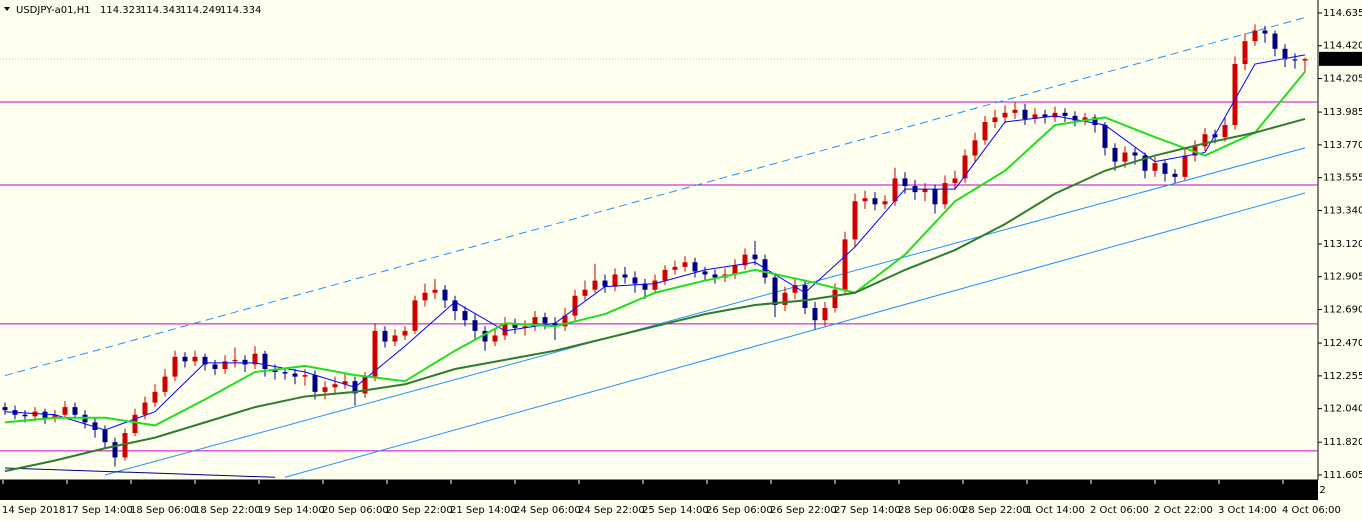 This screenshot has width=1362, height=521. I want to click on y-tick-label: 113.340, so click(1342, 210).